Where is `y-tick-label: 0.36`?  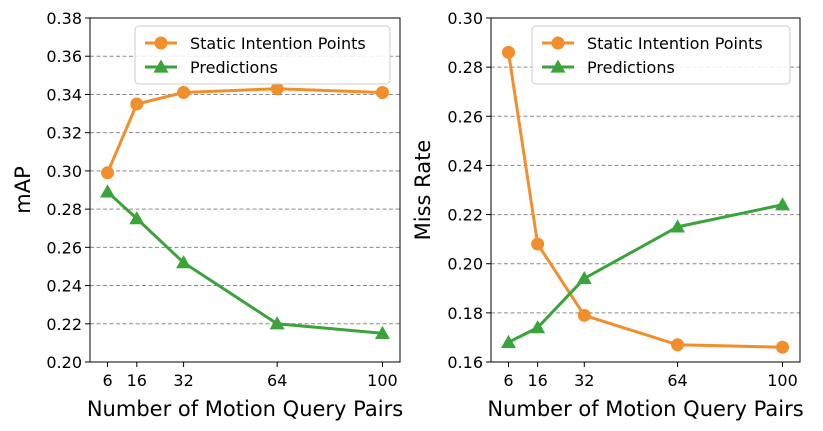
y-tick-label: 0.36 is located at coordinates (64, 56).